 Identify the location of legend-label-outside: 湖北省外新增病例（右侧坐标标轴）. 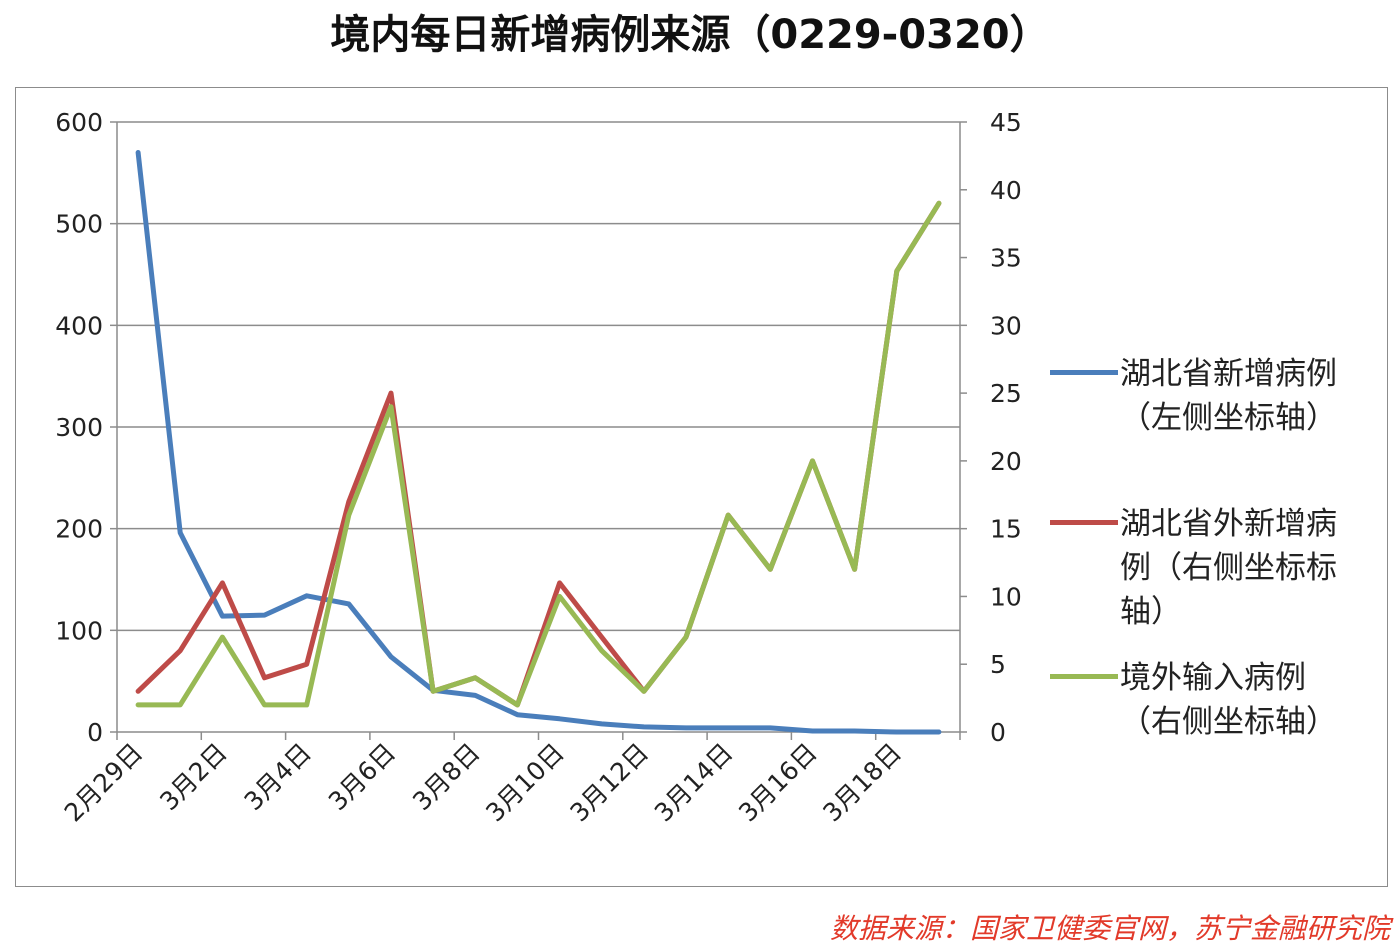
(1228, 568).